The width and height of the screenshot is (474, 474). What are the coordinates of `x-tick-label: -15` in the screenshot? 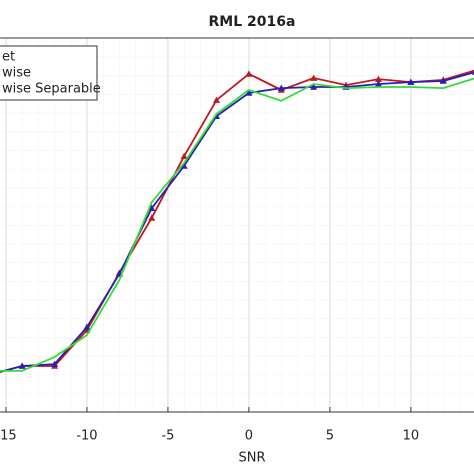 It's located at (8, 436).